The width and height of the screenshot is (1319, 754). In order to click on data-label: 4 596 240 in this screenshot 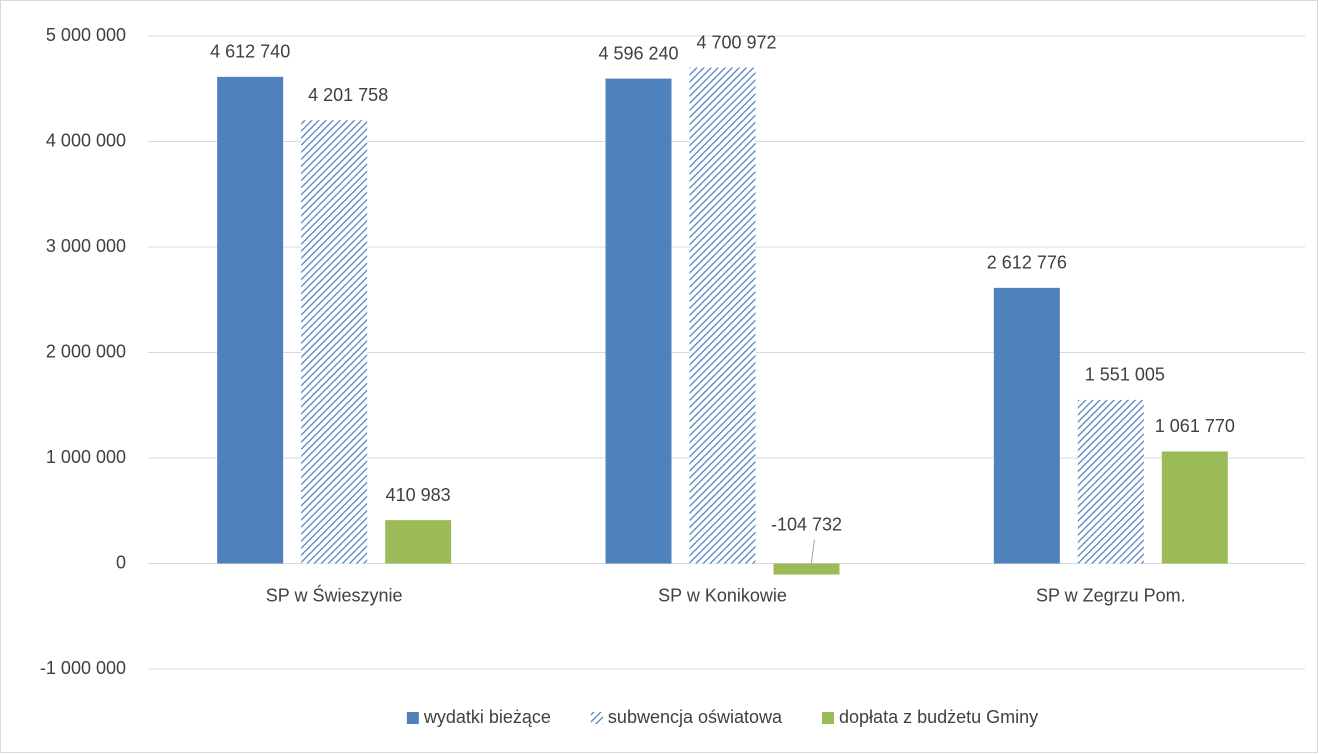, I will do `click(638, 53)`.